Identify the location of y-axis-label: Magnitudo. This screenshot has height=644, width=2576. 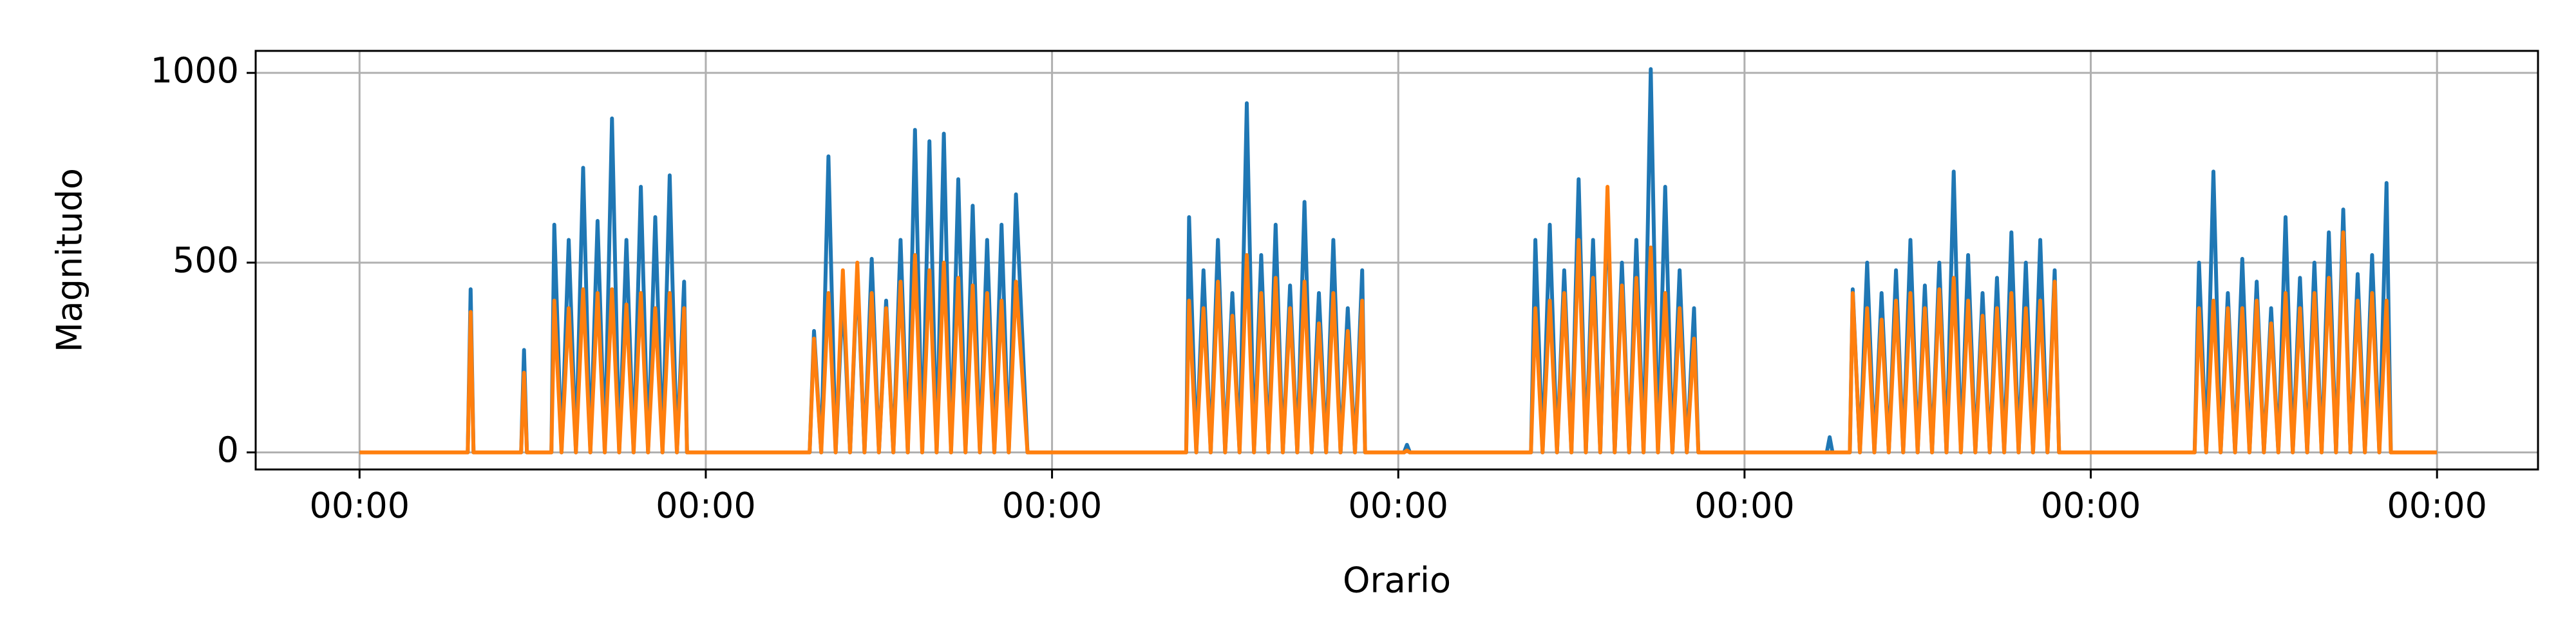
(70, 260).